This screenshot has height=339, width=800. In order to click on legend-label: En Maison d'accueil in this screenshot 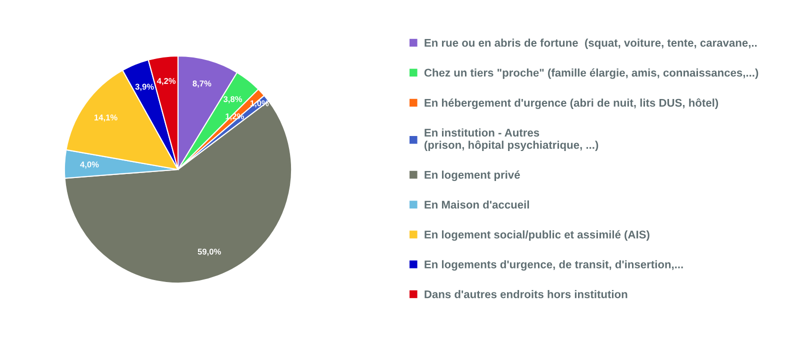, I will do `click(476, 204)`.